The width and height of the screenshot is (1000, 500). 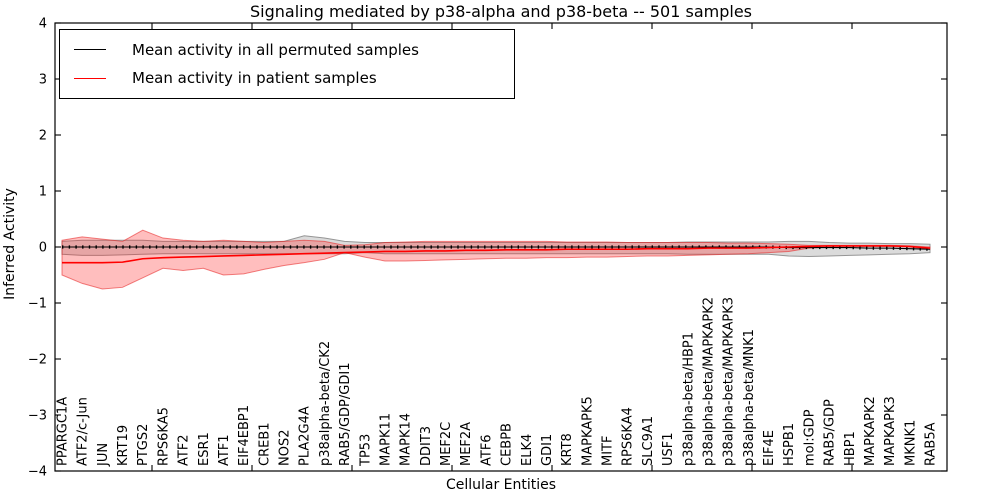 I want to click on x-tick-label: p38alpha-beta/MAPKAPK3, so click(x=729, y=381).